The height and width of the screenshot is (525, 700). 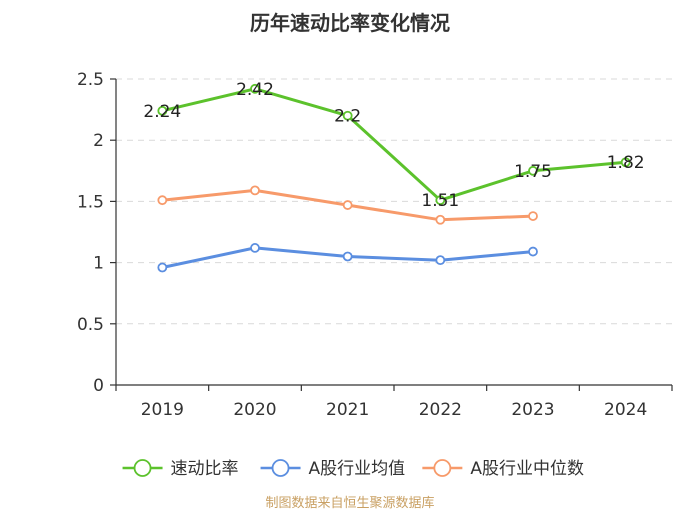 I want to click on x-tick-label-2021: 2021, so click(x=347, y=410).